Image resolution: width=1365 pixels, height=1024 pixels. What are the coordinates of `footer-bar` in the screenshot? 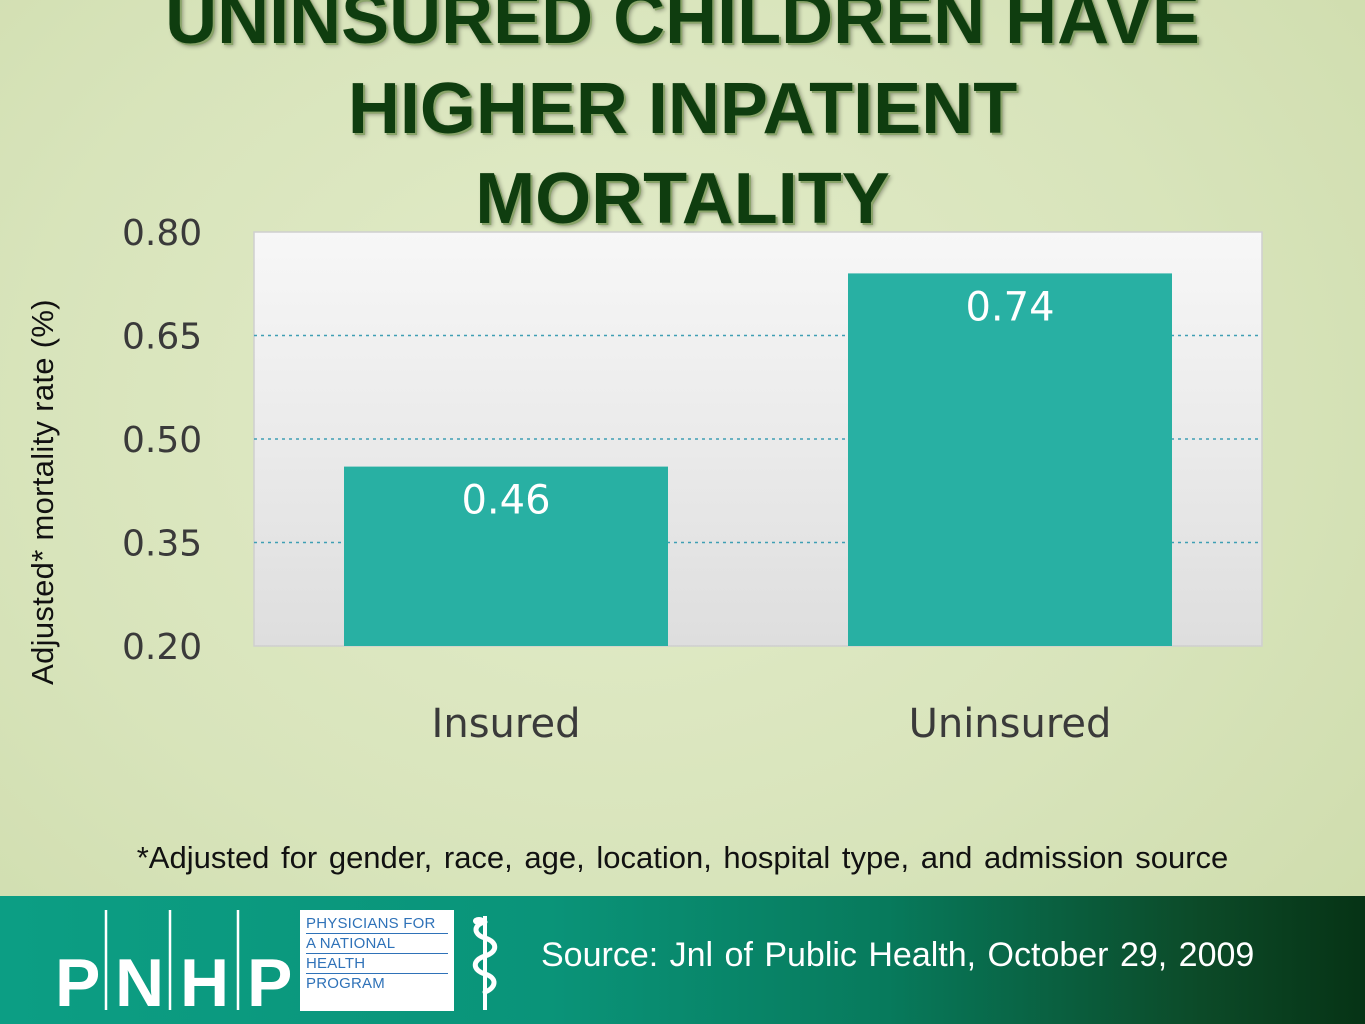 It's located at (682, 960).